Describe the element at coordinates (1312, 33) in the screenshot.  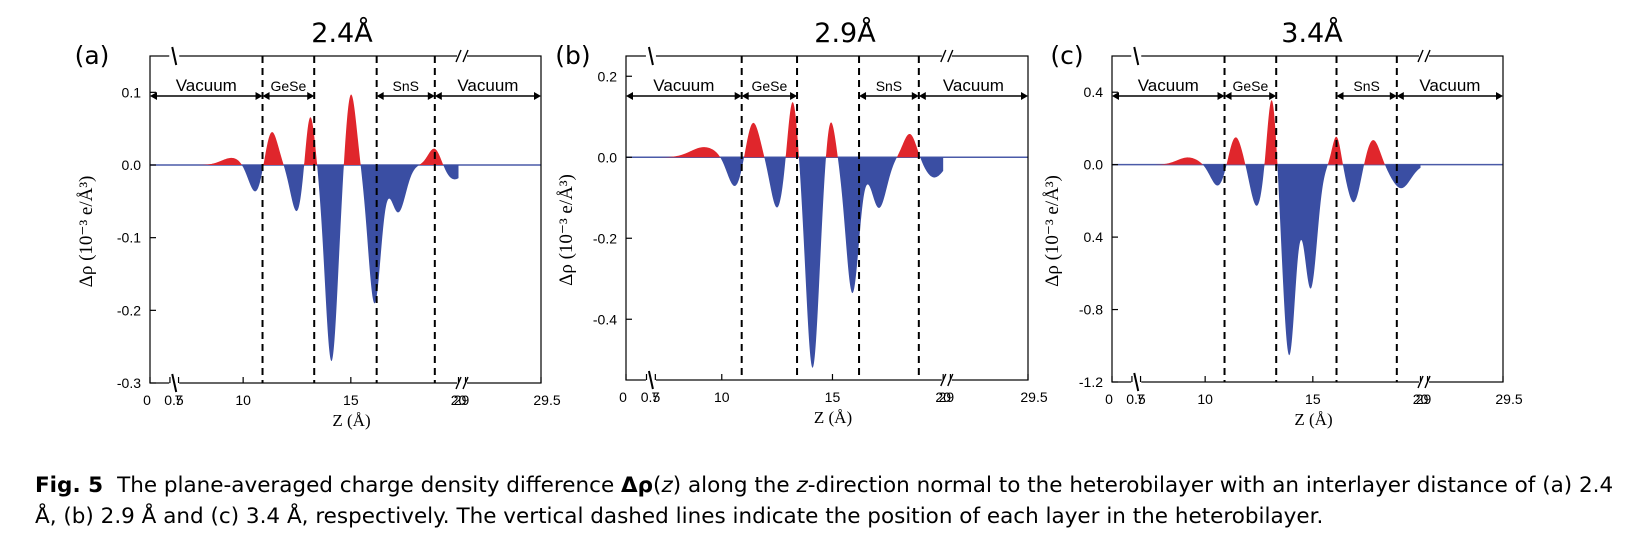
I see `panel-title: 3.4Å` at that location.